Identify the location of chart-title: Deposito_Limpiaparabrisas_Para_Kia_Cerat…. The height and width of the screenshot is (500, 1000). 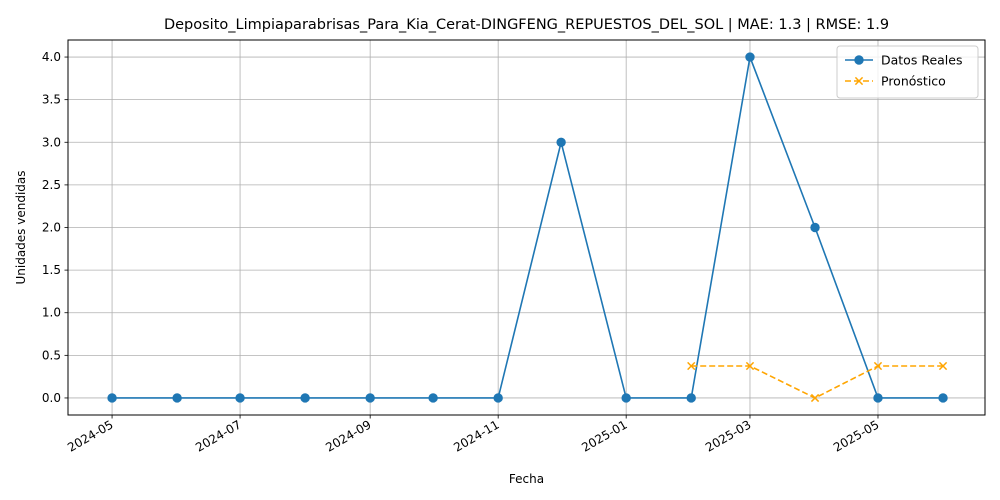
(526, 25).